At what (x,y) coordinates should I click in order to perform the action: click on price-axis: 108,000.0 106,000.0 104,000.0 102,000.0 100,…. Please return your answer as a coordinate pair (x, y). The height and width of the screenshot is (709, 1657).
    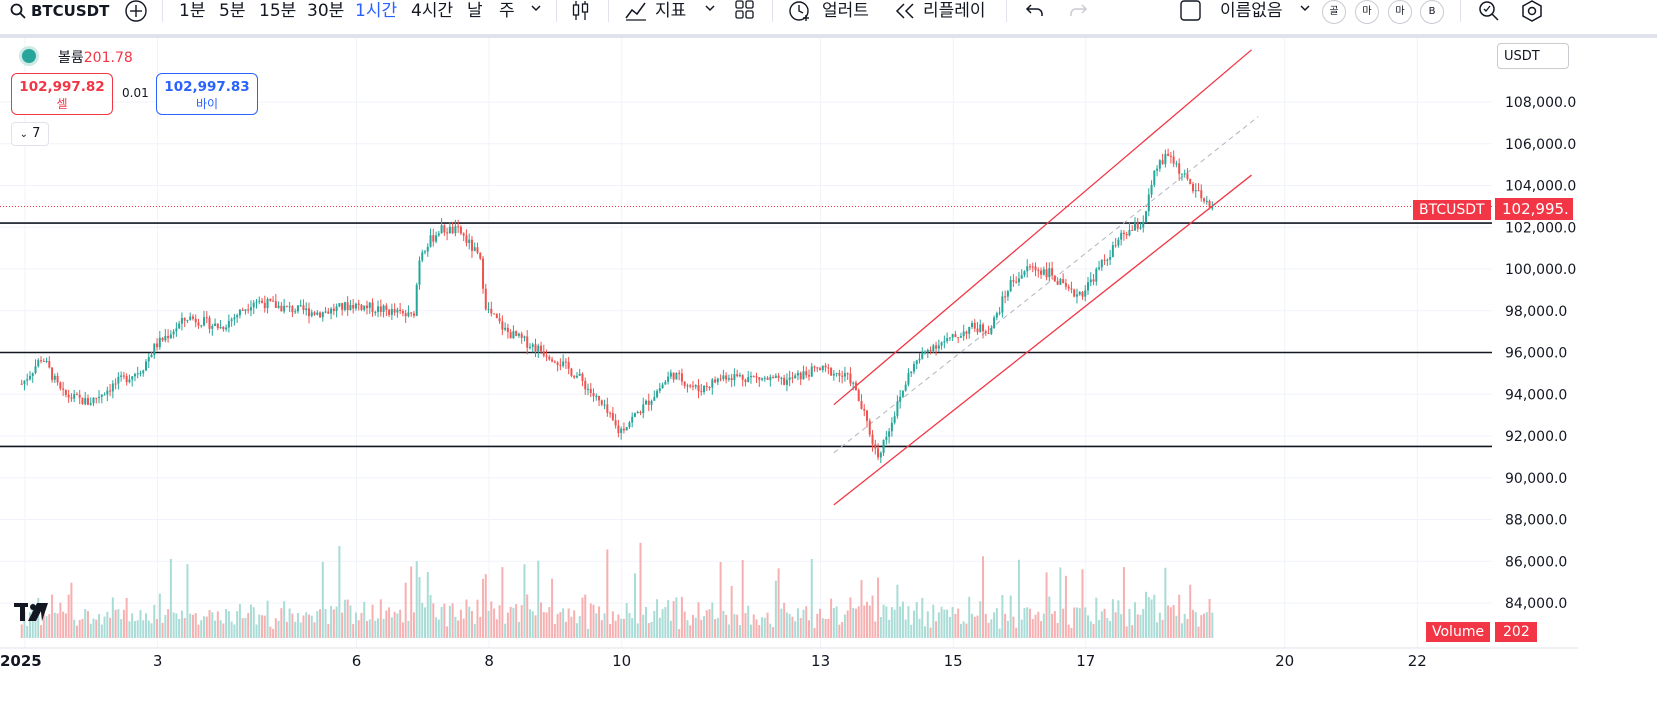
    Looking at the image, I should click on (1540, 353).